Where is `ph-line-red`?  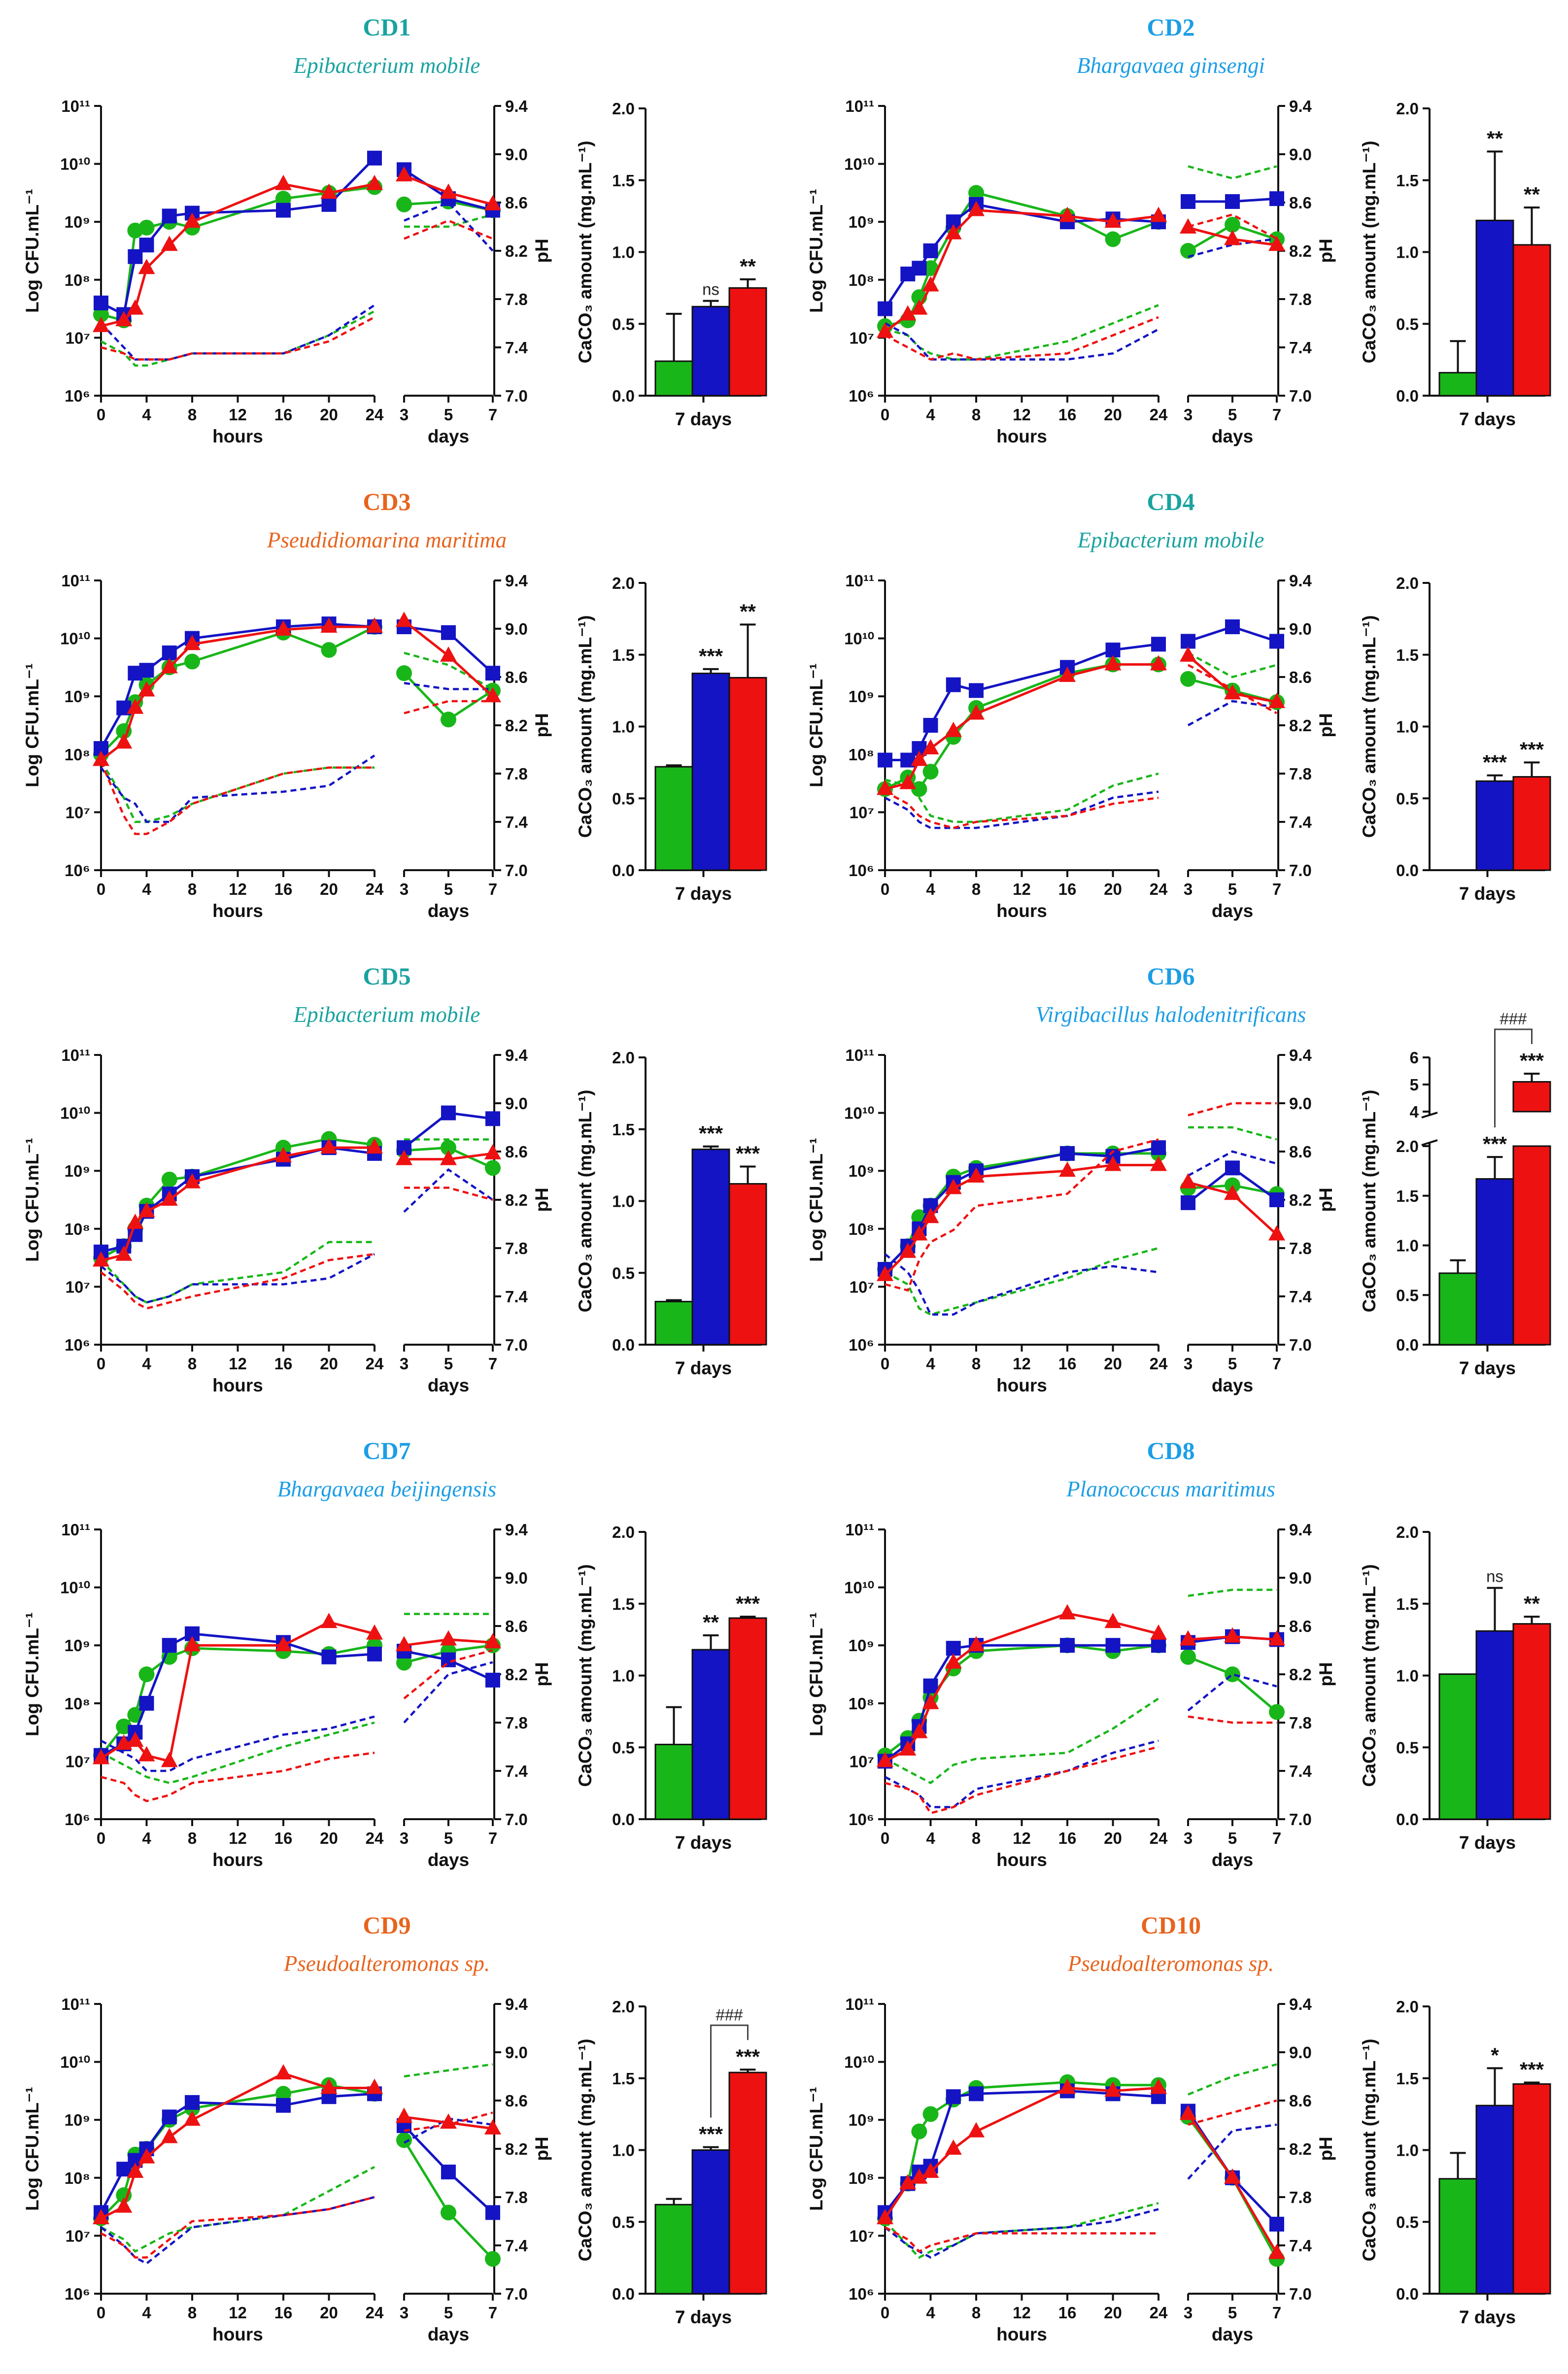
ph-line-red is located at coordinates (1022, 809).